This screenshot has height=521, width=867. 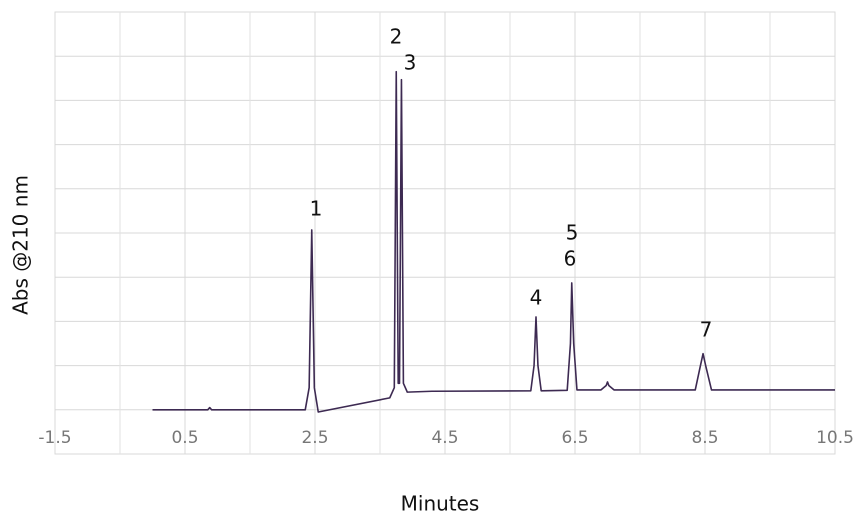 I want to click on peak-label: 4, so click(x=536, y=298).